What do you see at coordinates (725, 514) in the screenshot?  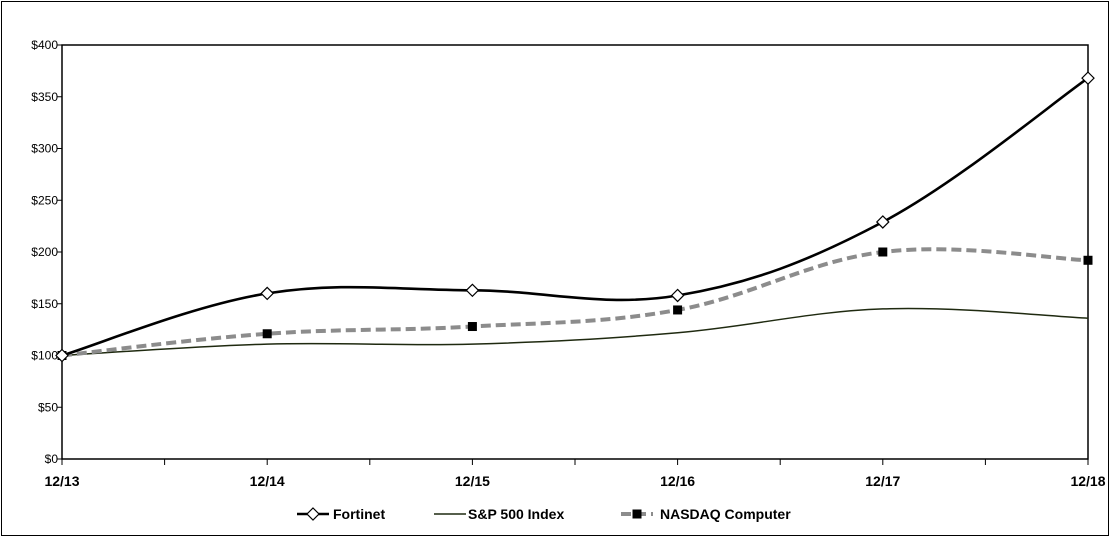 I see `legend-label-nasdaq-computer: NASDAQ Computer` at bounding box center [725, 514].